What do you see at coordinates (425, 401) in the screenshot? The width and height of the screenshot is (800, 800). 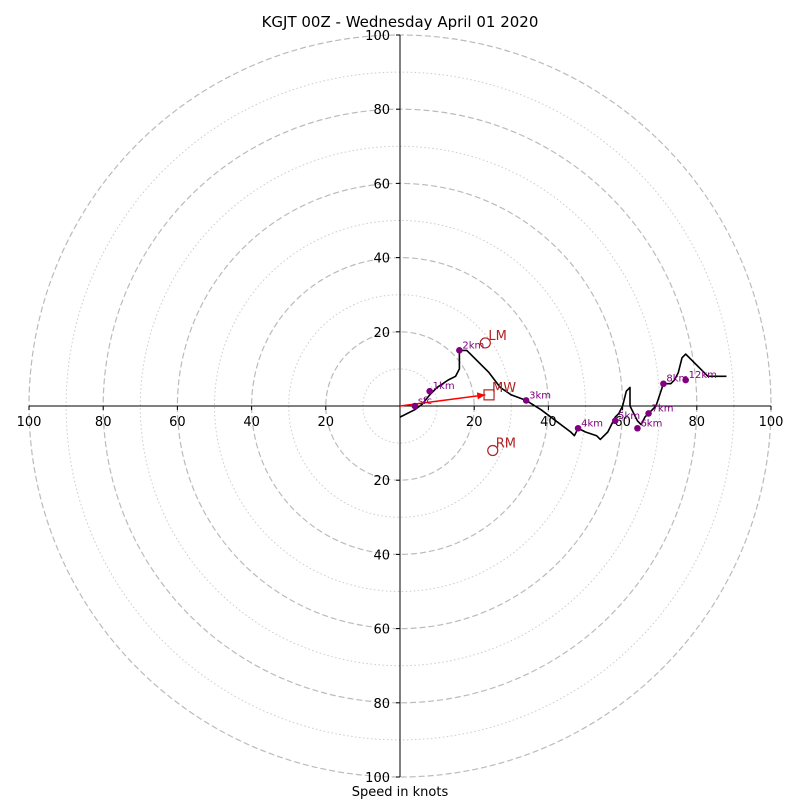 I see `height-label-sfc: sfc` at bounding box center [425, 401].